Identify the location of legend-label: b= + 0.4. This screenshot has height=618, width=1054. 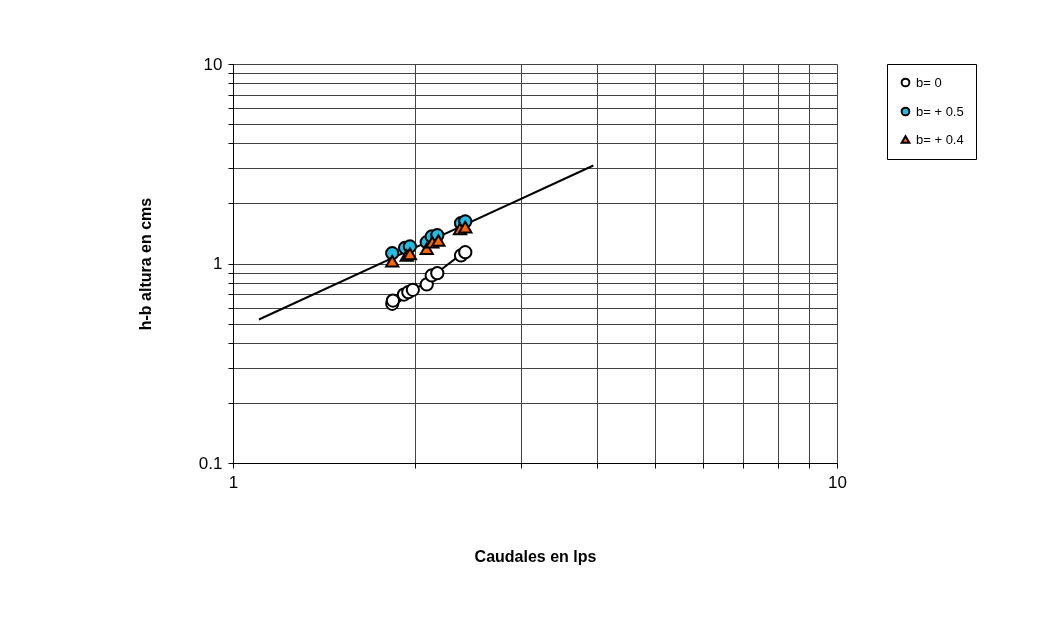
(940, 139).